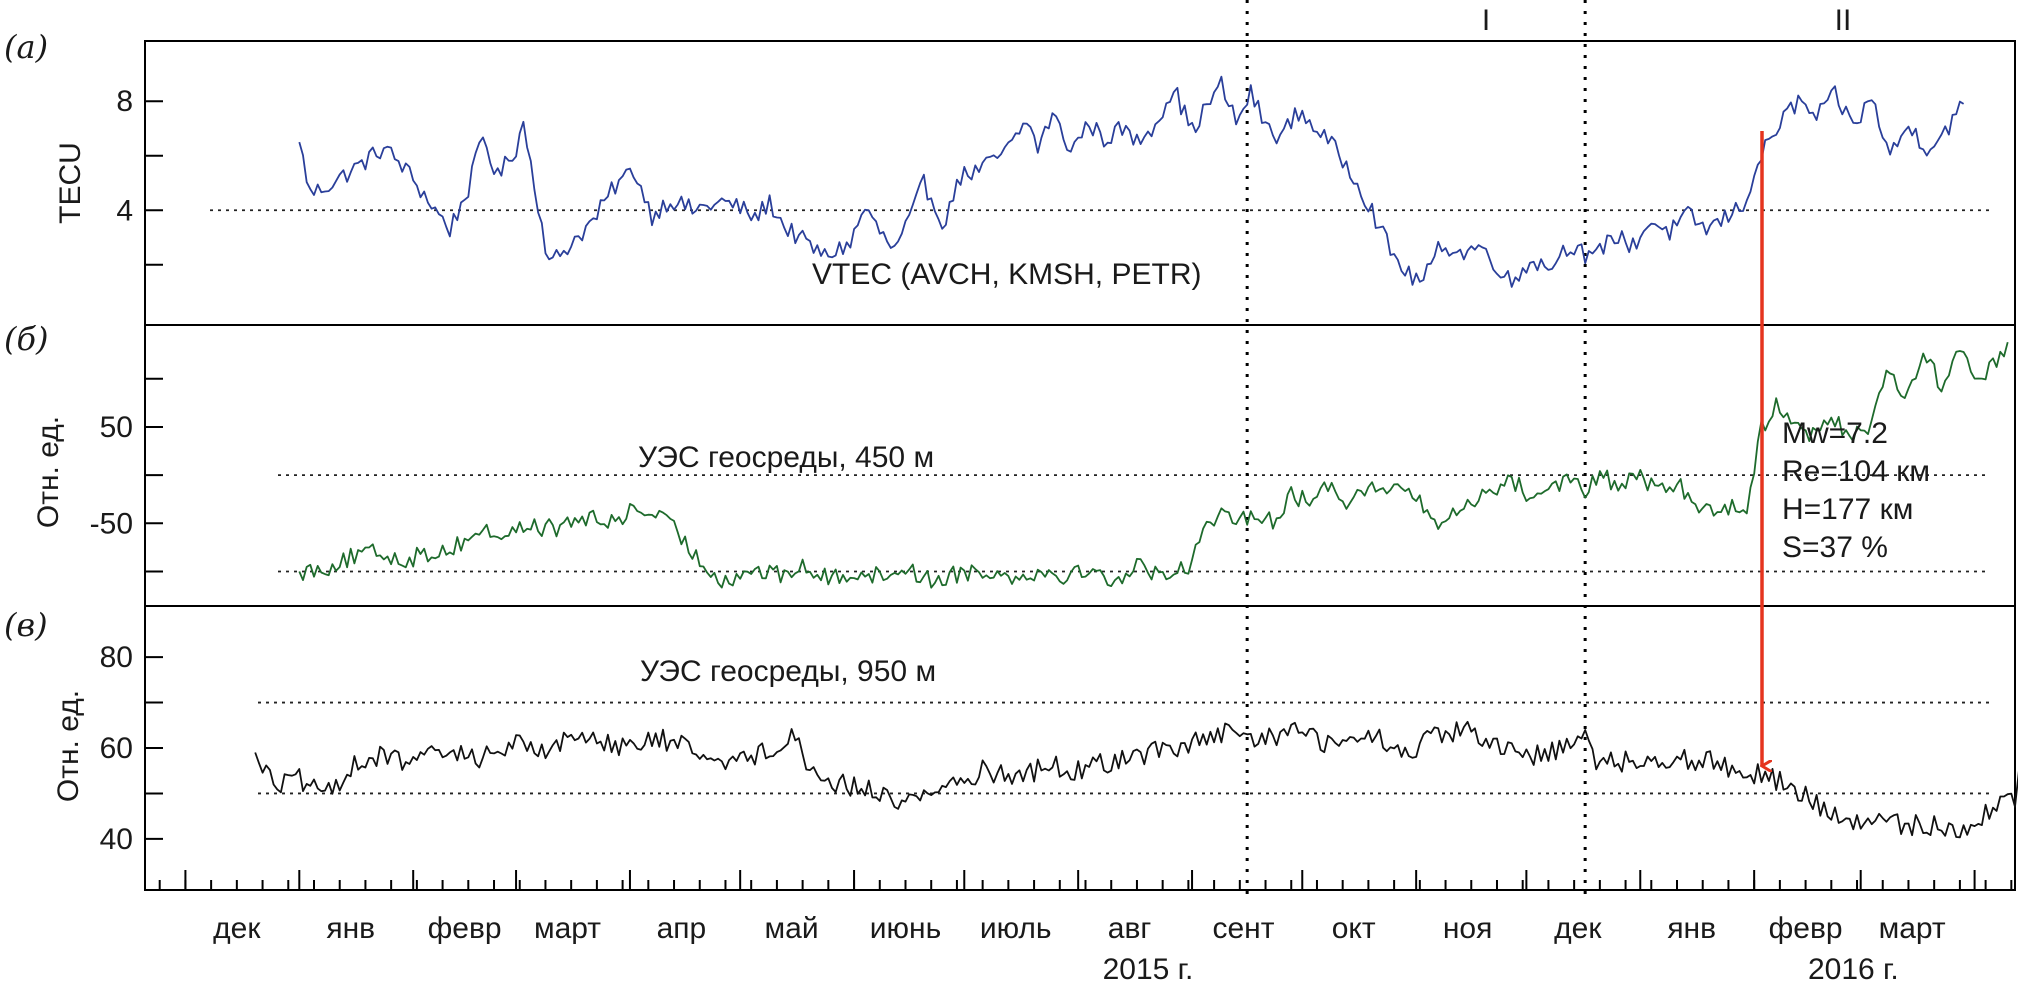 The width and height of the screenshot is (2018, 983). What do you see at coordinates (905, 928) in the screenshot?
I see `xtick-label-month-6: июнь` at bounding box center [905, 928].